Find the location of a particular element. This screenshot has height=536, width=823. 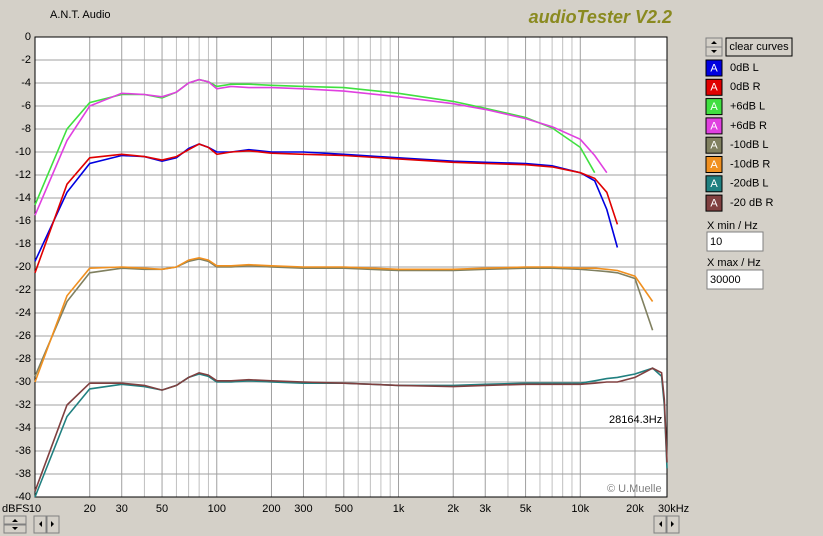

y-tick-label: -18 is located at coordinates (23, 244).